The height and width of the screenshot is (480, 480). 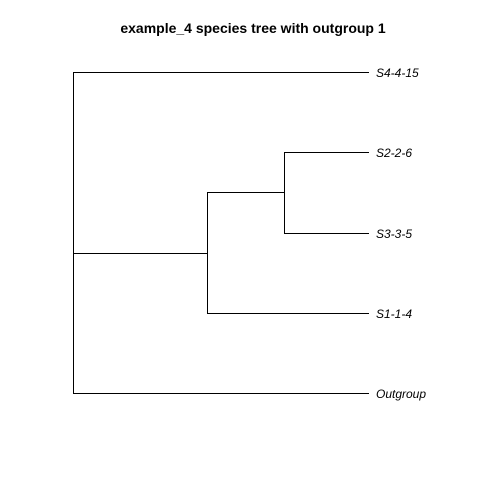 What do you see at coordinates (394, 314) in the screenshot?
I see `leaf-label-S1: S1-1-4` at bounding box center [394, 314].